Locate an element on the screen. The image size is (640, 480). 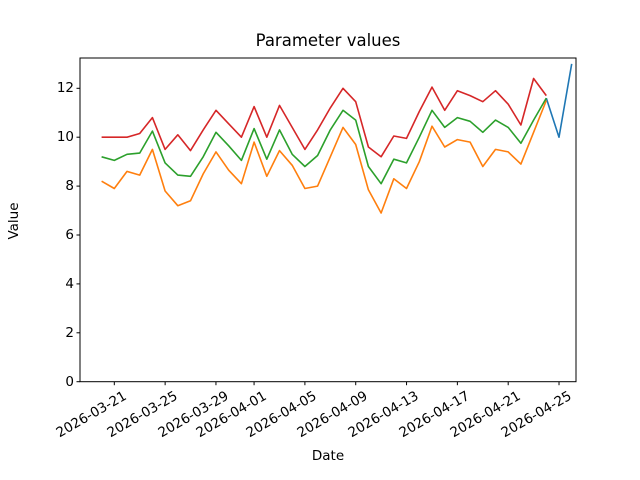
y-tick-label: 4 is located at coordinates (69, 283).